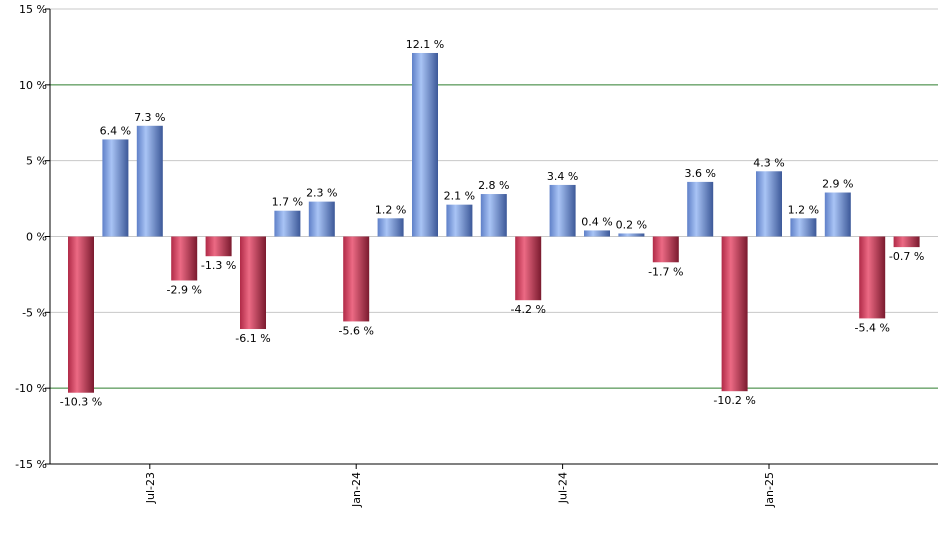 The image size is (940, 550). What do you see at coordinates (769, 490) in the screenshot?
I see `x-tick-label: Jan-25` at bounding box center [769, 490].